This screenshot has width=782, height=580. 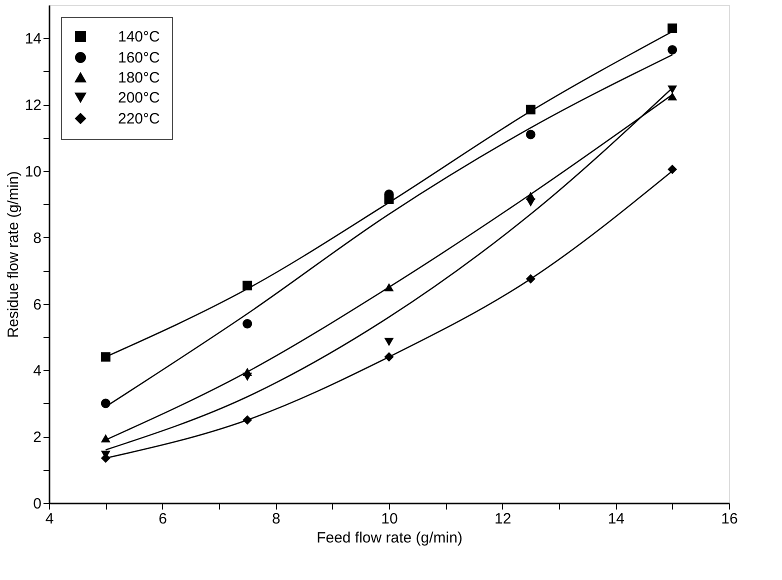 What do you see at coordinates (49, 519) in the screenshot?
I see `x-tick-label: 4` at bounding box center [49, 519].